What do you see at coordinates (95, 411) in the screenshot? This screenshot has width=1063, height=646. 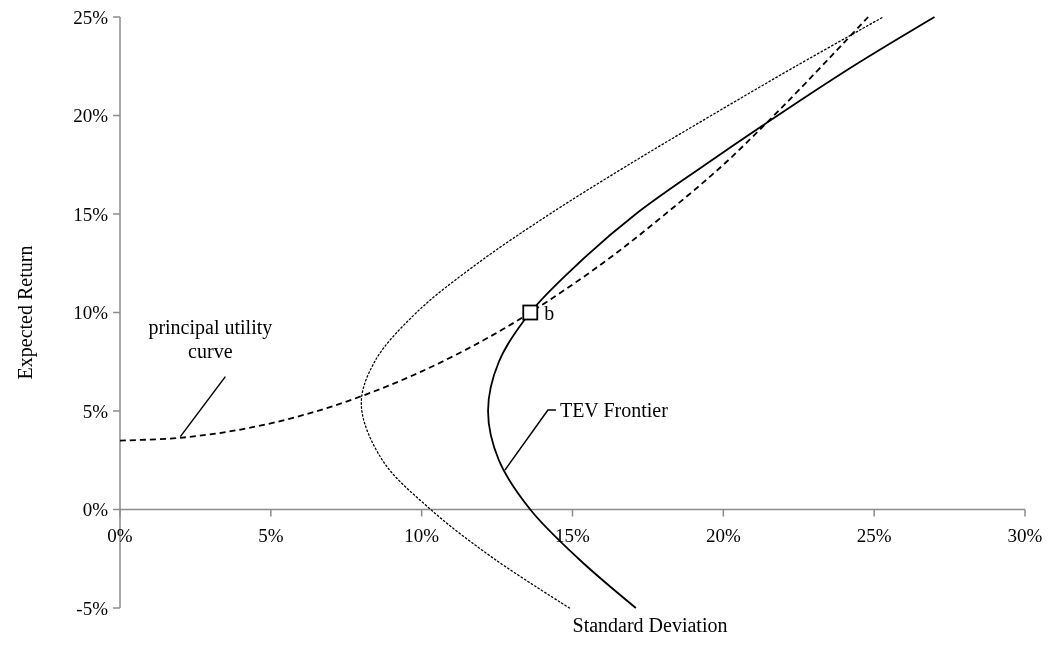 I see `y-tick-label: 5%` at bounding box center [95, 411].